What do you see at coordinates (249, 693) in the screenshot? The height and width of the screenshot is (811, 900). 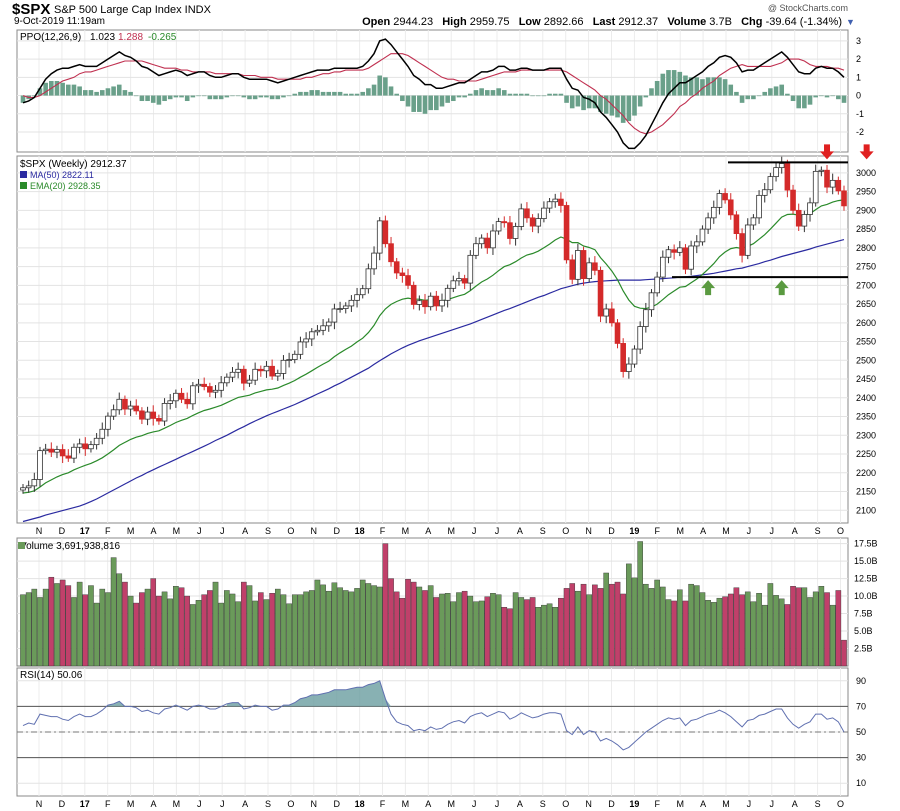 I see `rsi-overbought-fill` at bounding box center [249, 693].